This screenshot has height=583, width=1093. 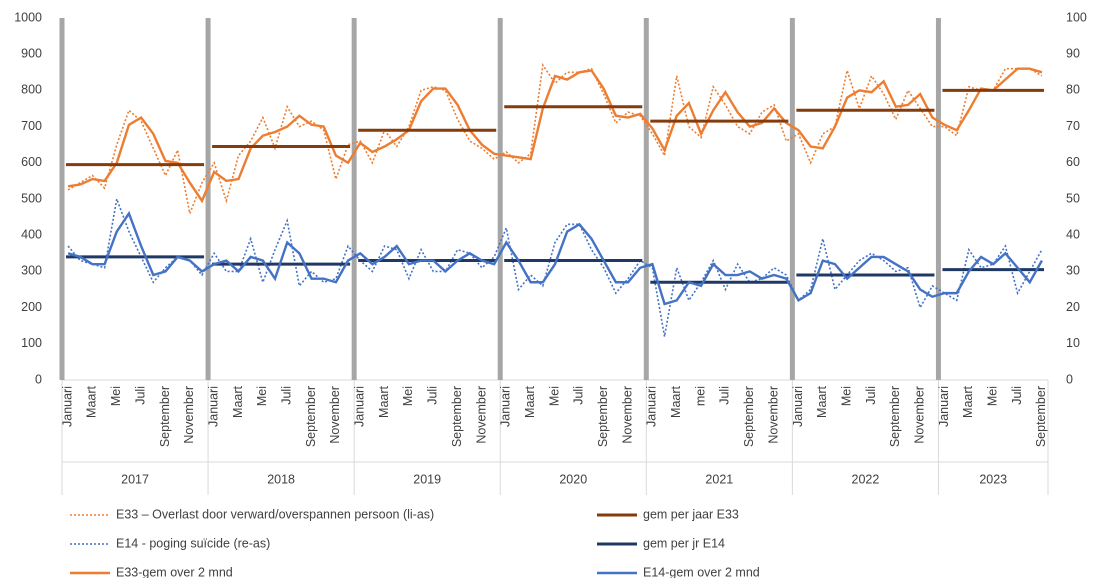 I want to click on x-group-label: 2023, so click(x=993, y=479).